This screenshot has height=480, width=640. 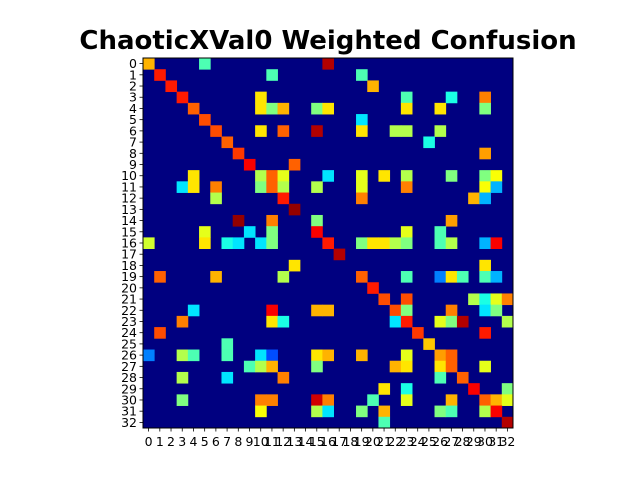 What do you see at coordinates (507, 441) in the screenshot?
I see `x-tick-label: 32` at bounding box center [507, 441].